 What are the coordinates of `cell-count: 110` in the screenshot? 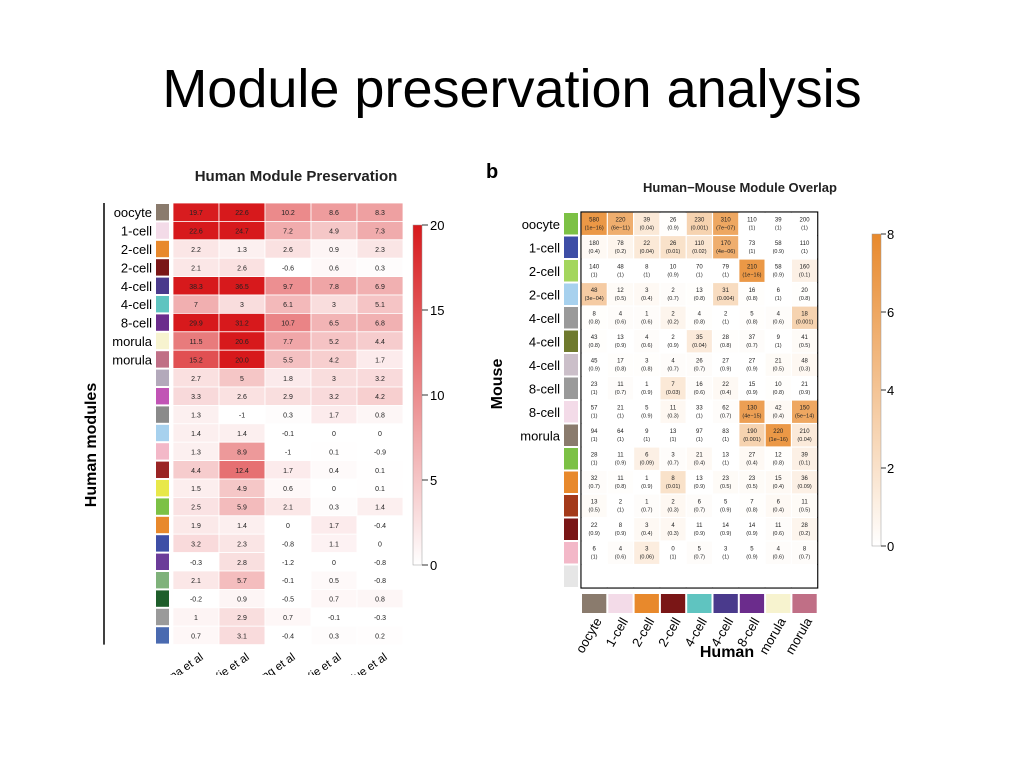 It's located at (752, 221).